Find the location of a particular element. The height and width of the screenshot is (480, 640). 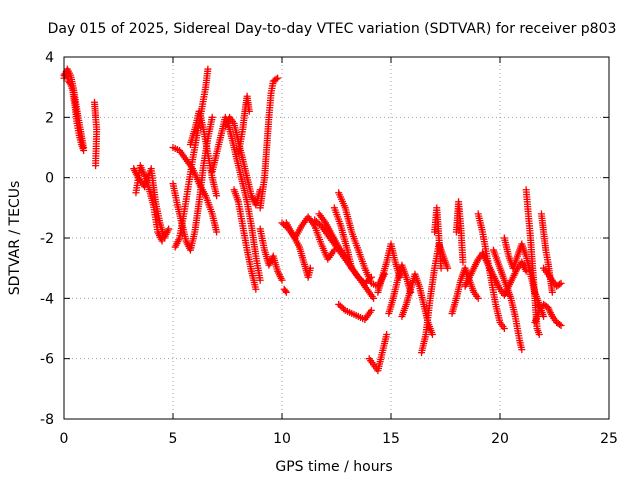

y-axis-label: SDTVAR / TECUs is located at coordinates (15, 238).